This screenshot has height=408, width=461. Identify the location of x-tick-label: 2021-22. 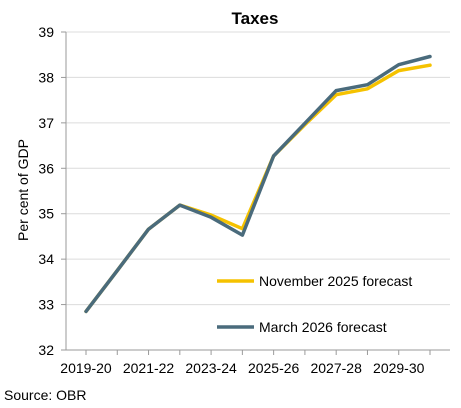
(149, 368).